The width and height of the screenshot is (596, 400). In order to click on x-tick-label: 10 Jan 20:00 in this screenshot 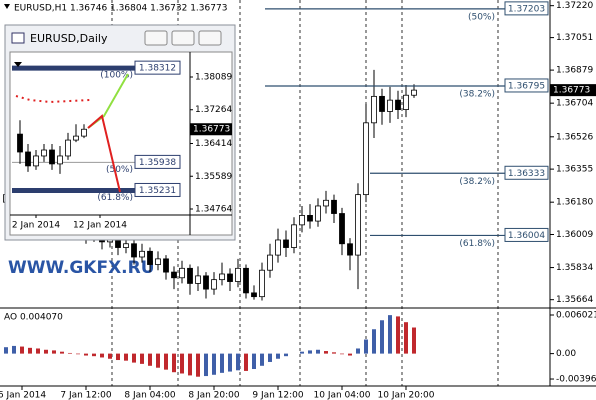, I will do `click(406, 395)`.